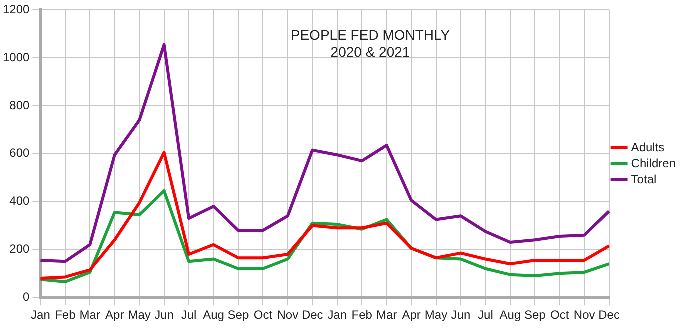 Image resolution: width=696 pixels, height=336 pixels. What do you see at coordinates (16, 9) in the screenshot?
I see `y-tick-label: 1200` at bounding box center [16, 9].